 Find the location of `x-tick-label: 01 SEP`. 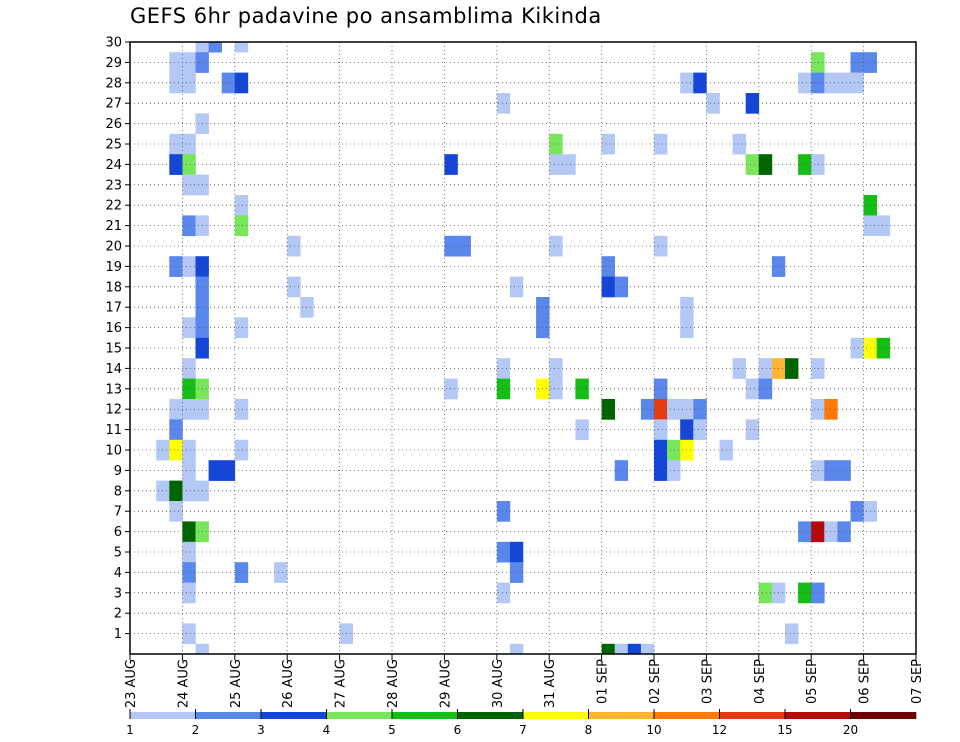

x-tick-label: 01 SEP is located at coordinates (603, 681).